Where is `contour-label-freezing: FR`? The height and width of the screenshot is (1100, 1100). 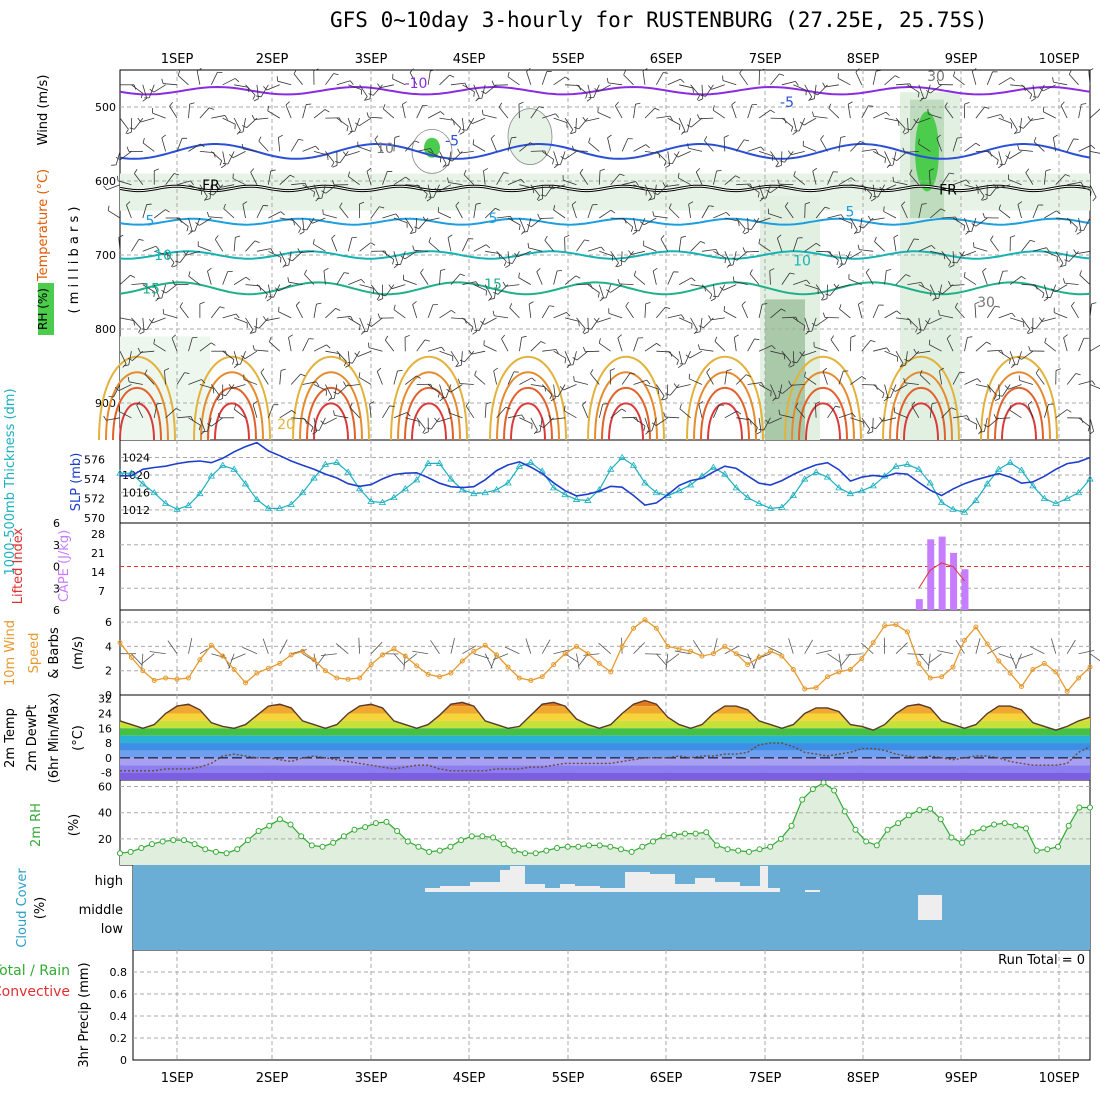
contour-label-freezing: FR is located at coordinates (211, 186).